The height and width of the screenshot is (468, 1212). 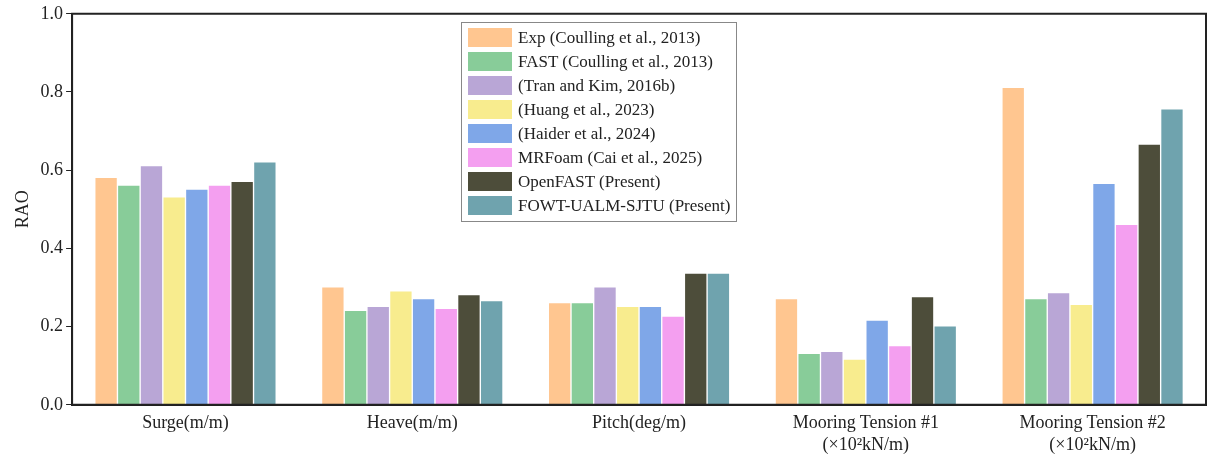 I want to click on legend-label: (Huang et al., 2023), so click(x=586, y=109).